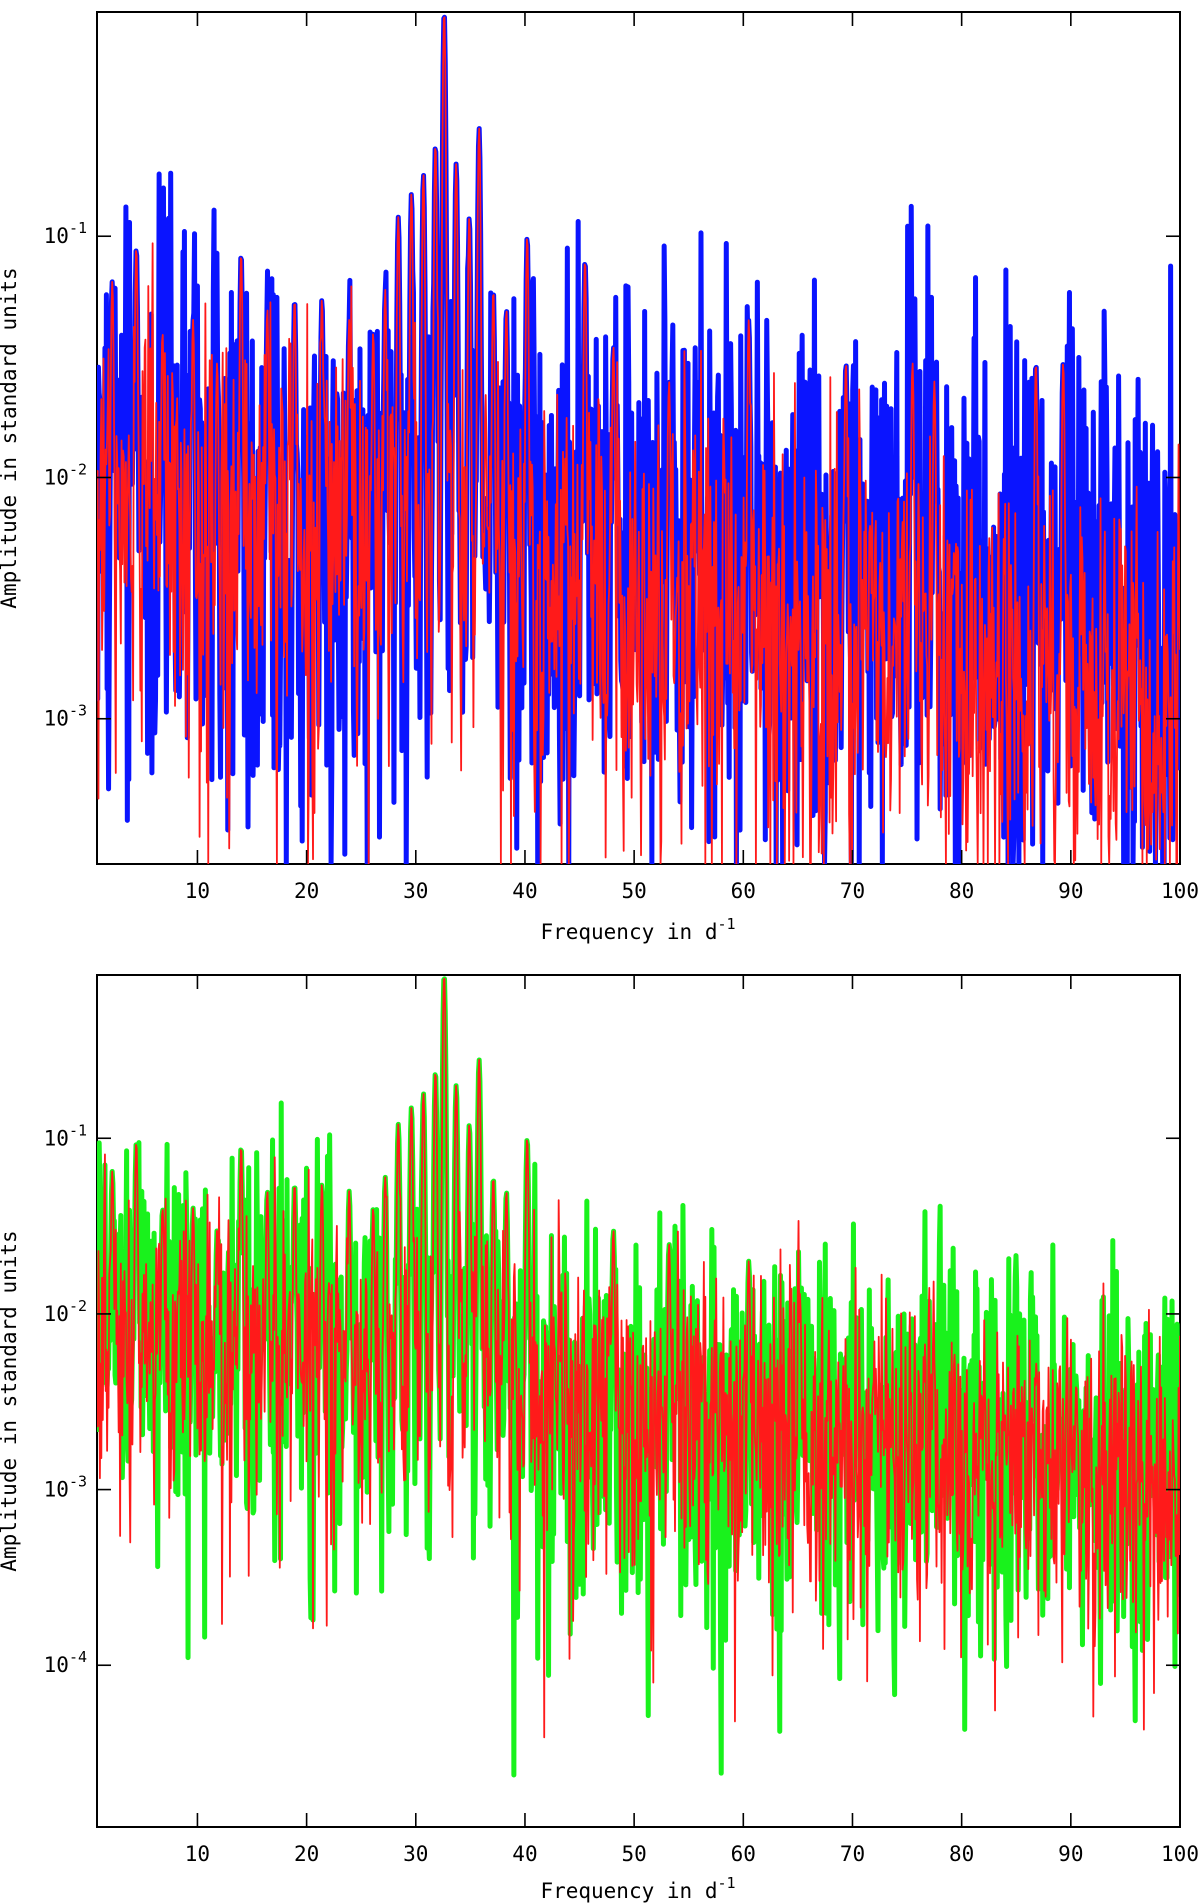 The height and width of the screenshot is (1903, 1200). Describe the element at coordinates (743, 891) in the screenshot. I see `top-x-tick-label: 60` at that location.